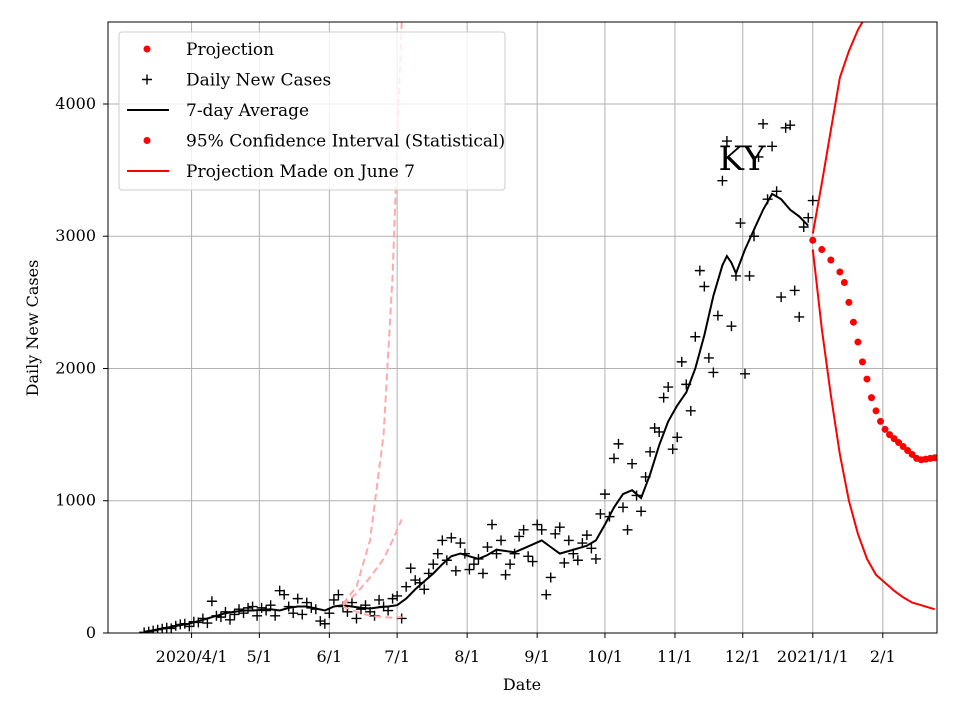 The width and height of the screenshot is (960, 720). I want to click on legend-swatch-dot, so click(147, 49).